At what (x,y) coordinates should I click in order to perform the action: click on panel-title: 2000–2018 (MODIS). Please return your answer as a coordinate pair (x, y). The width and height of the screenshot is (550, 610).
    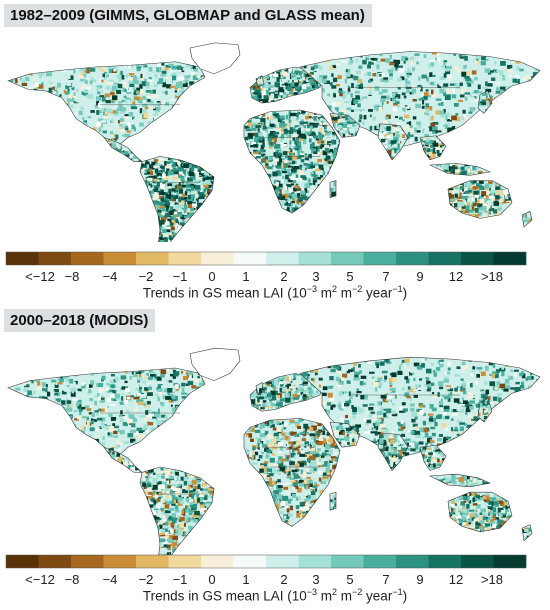
    Looking at the image, I should click on (80, 320).